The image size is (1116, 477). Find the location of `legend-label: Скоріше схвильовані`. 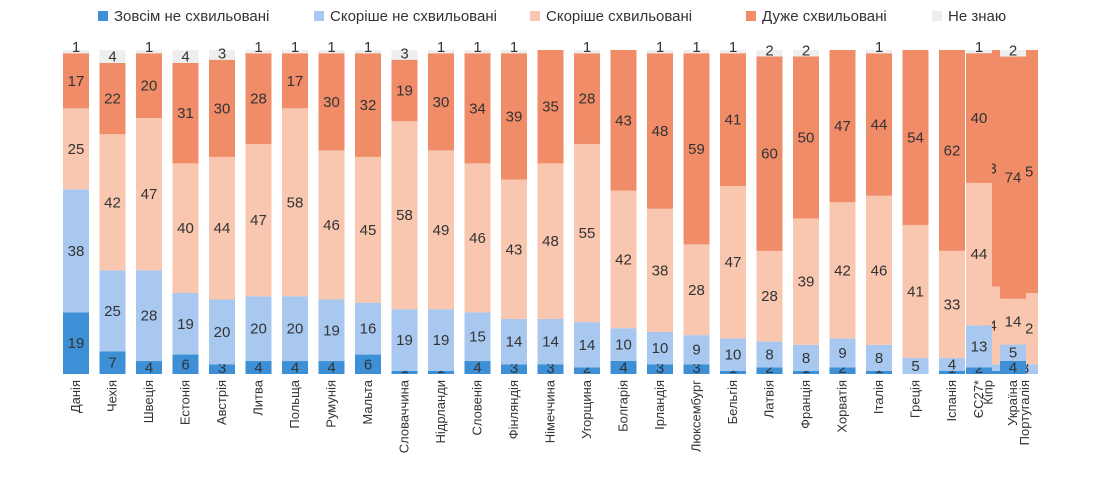

legend-label: Скоріше схвильовані is located at coordinates (619, 16).